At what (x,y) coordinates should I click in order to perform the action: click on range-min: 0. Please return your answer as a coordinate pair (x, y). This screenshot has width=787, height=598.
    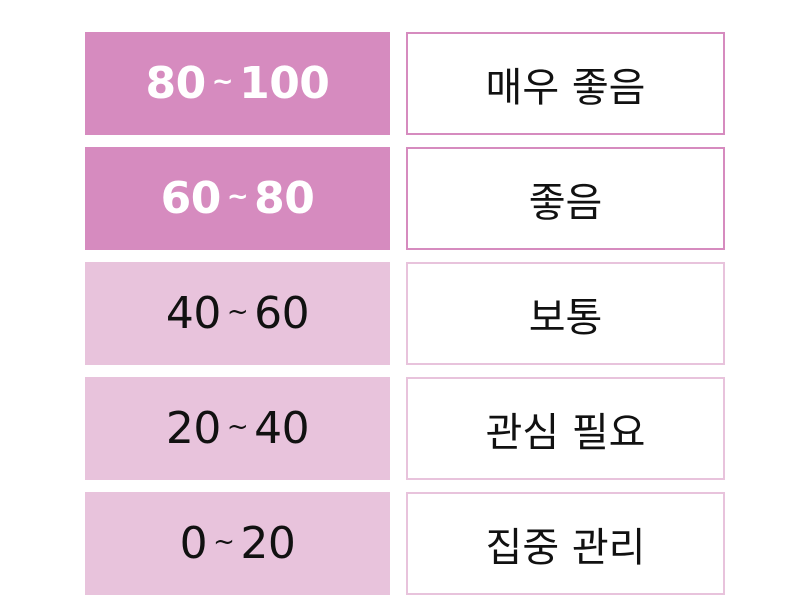
    Looking at the image, I should click on (193, 543).